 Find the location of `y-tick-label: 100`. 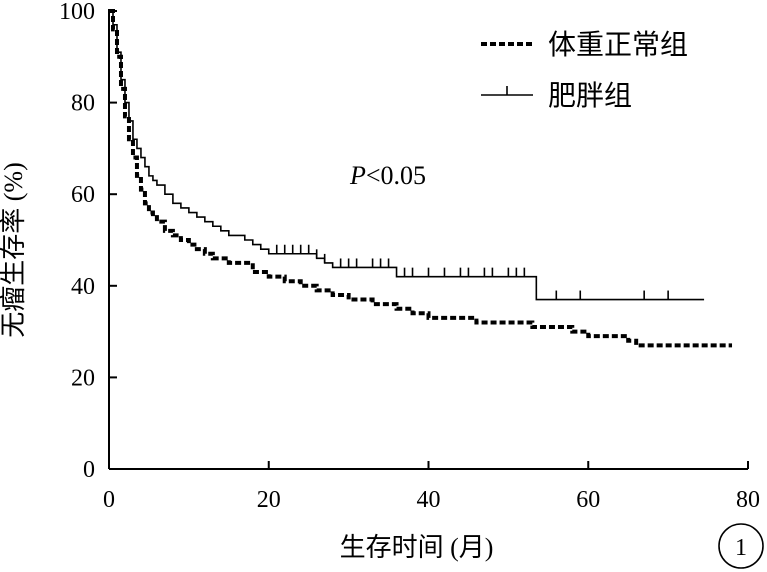

y-tick-label: 100 is located at coordinates (77, 12).